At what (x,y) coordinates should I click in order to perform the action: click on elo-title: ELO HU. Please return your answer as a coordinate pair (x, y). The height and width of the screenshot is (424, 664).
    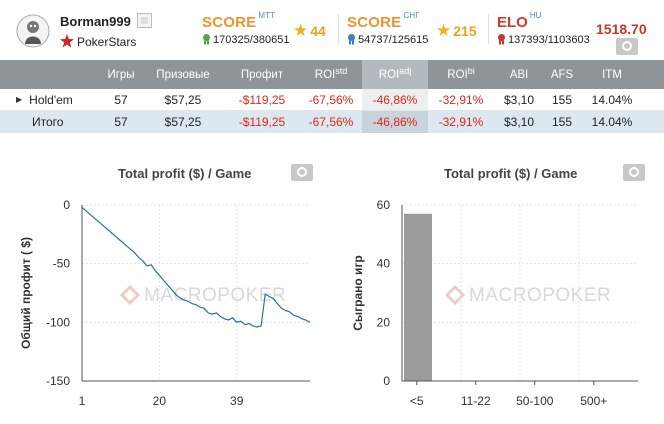
    Looking at the image, I should click on (519, 21).